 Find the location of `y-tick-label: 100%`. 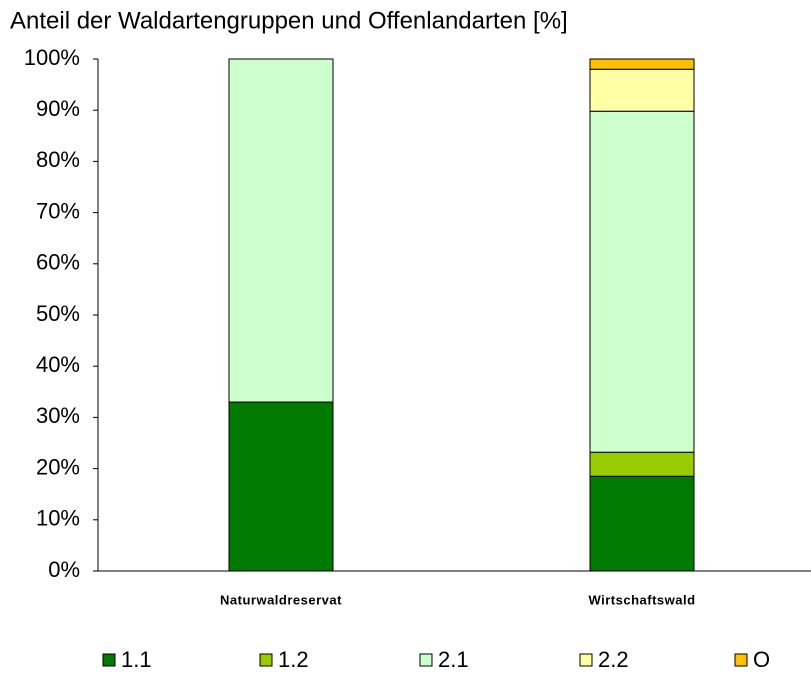

y-tick-label: 100% is located at coordinates (52, 57).